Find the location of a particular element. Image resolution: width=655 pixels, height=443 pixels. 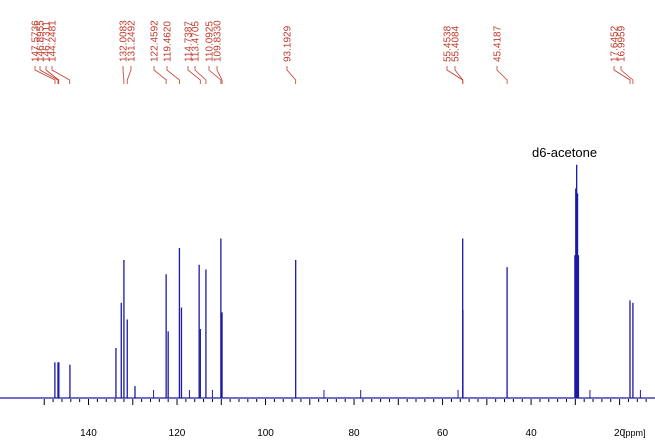

peak-label: 119.4620 is located at coordinates (168, 41).